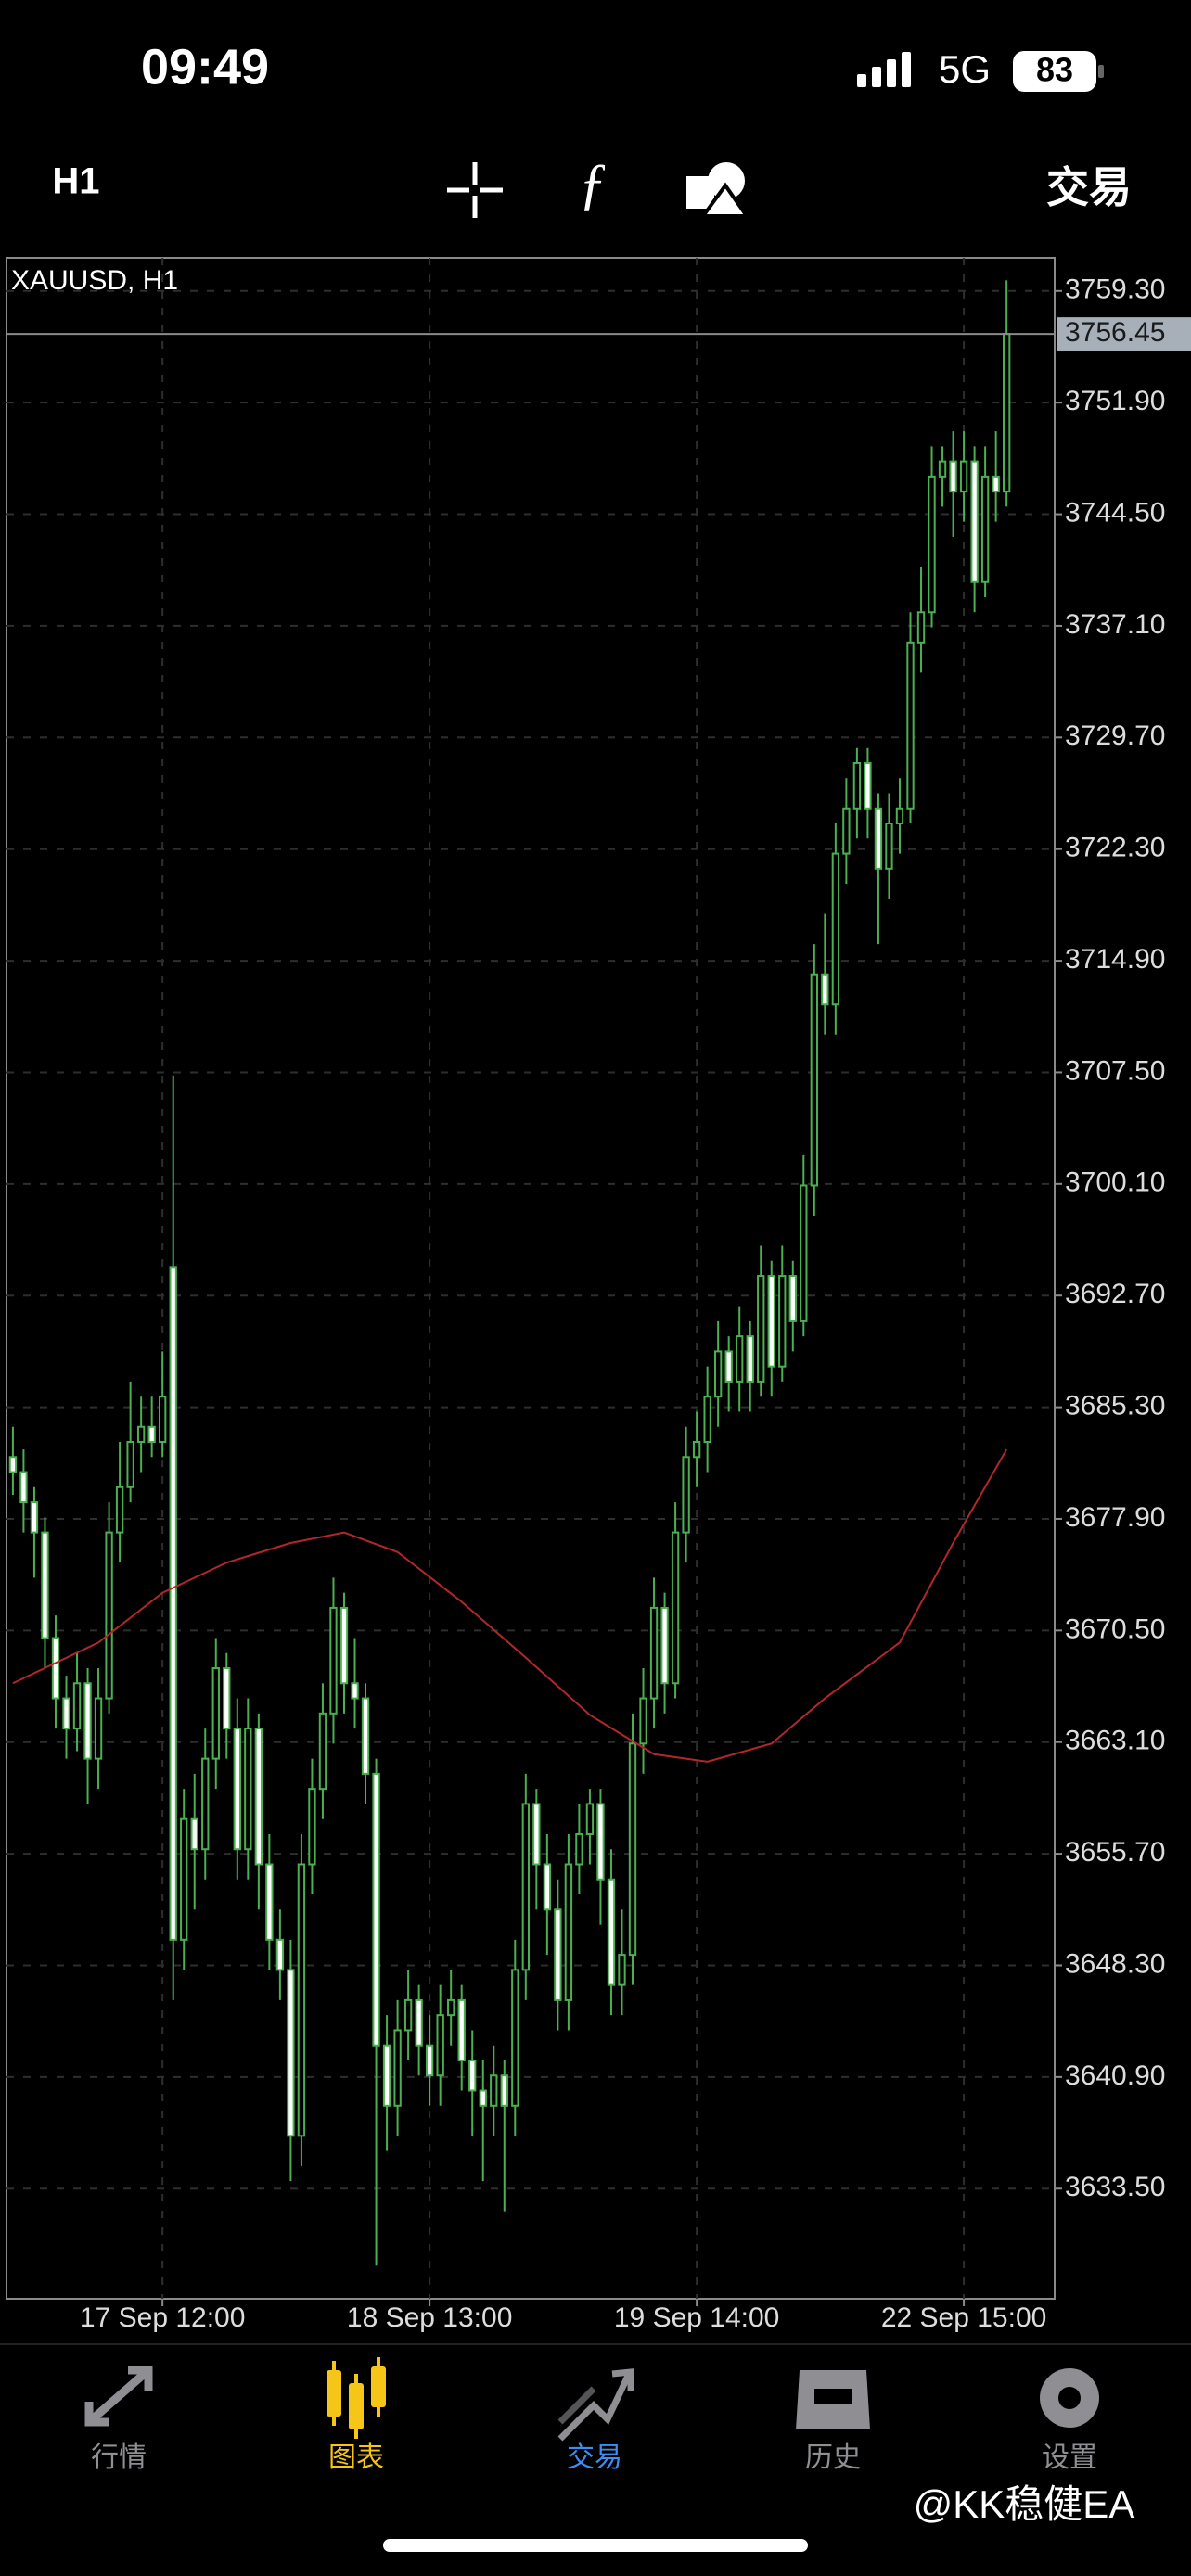  I want to click on y-tick-label: 3677.90, so click(1115, 1518).